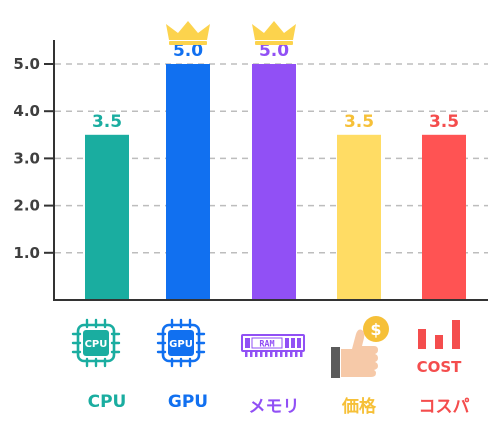 The height and width of the screenshot is (427, 488). What do you see at coordinates (26, 111) in the screenshot?
I see `y-tick-label: 4.0` at bounding box center [26, 111].